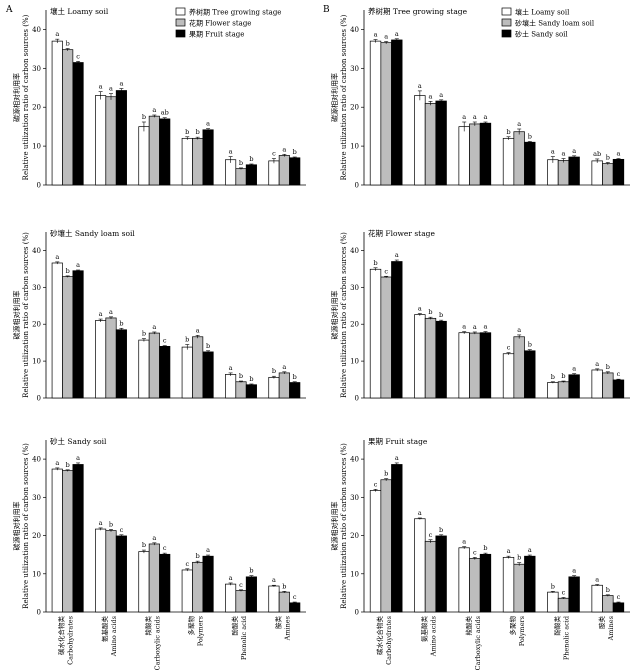  I want to click on legend-label: 砂土 Sandy soil, so click(541, 34).